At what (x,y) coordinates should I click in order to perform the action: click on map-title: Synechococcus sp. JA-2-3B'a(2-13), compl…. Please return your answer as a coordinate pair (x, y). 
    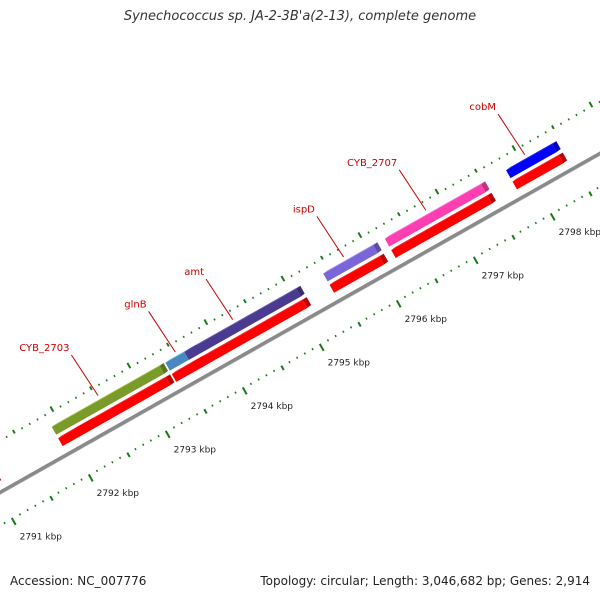
    Looking at the image, I should click on (300, 16).